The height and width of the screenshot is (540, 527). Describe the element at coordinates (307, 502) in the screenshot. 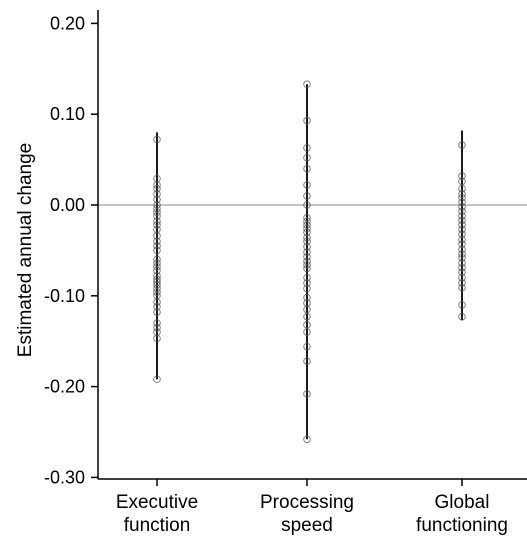

I see `category-label-line1: Processing` at that location.